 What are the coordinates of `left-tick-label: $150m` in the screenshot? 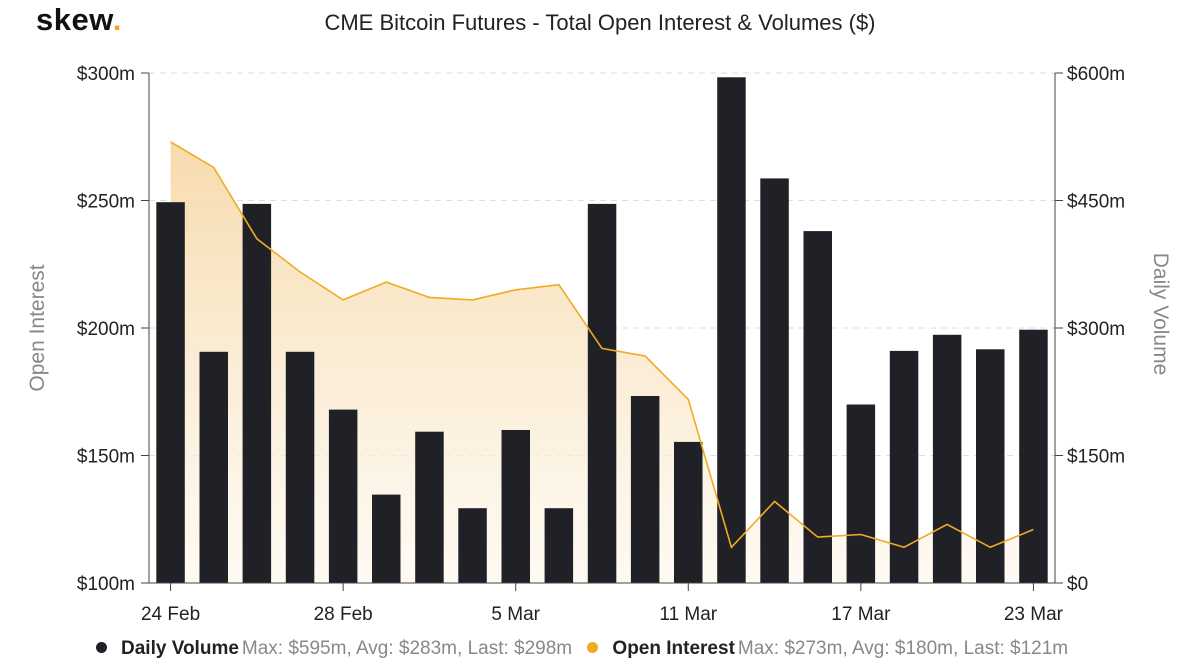 It's located at (106, 457).